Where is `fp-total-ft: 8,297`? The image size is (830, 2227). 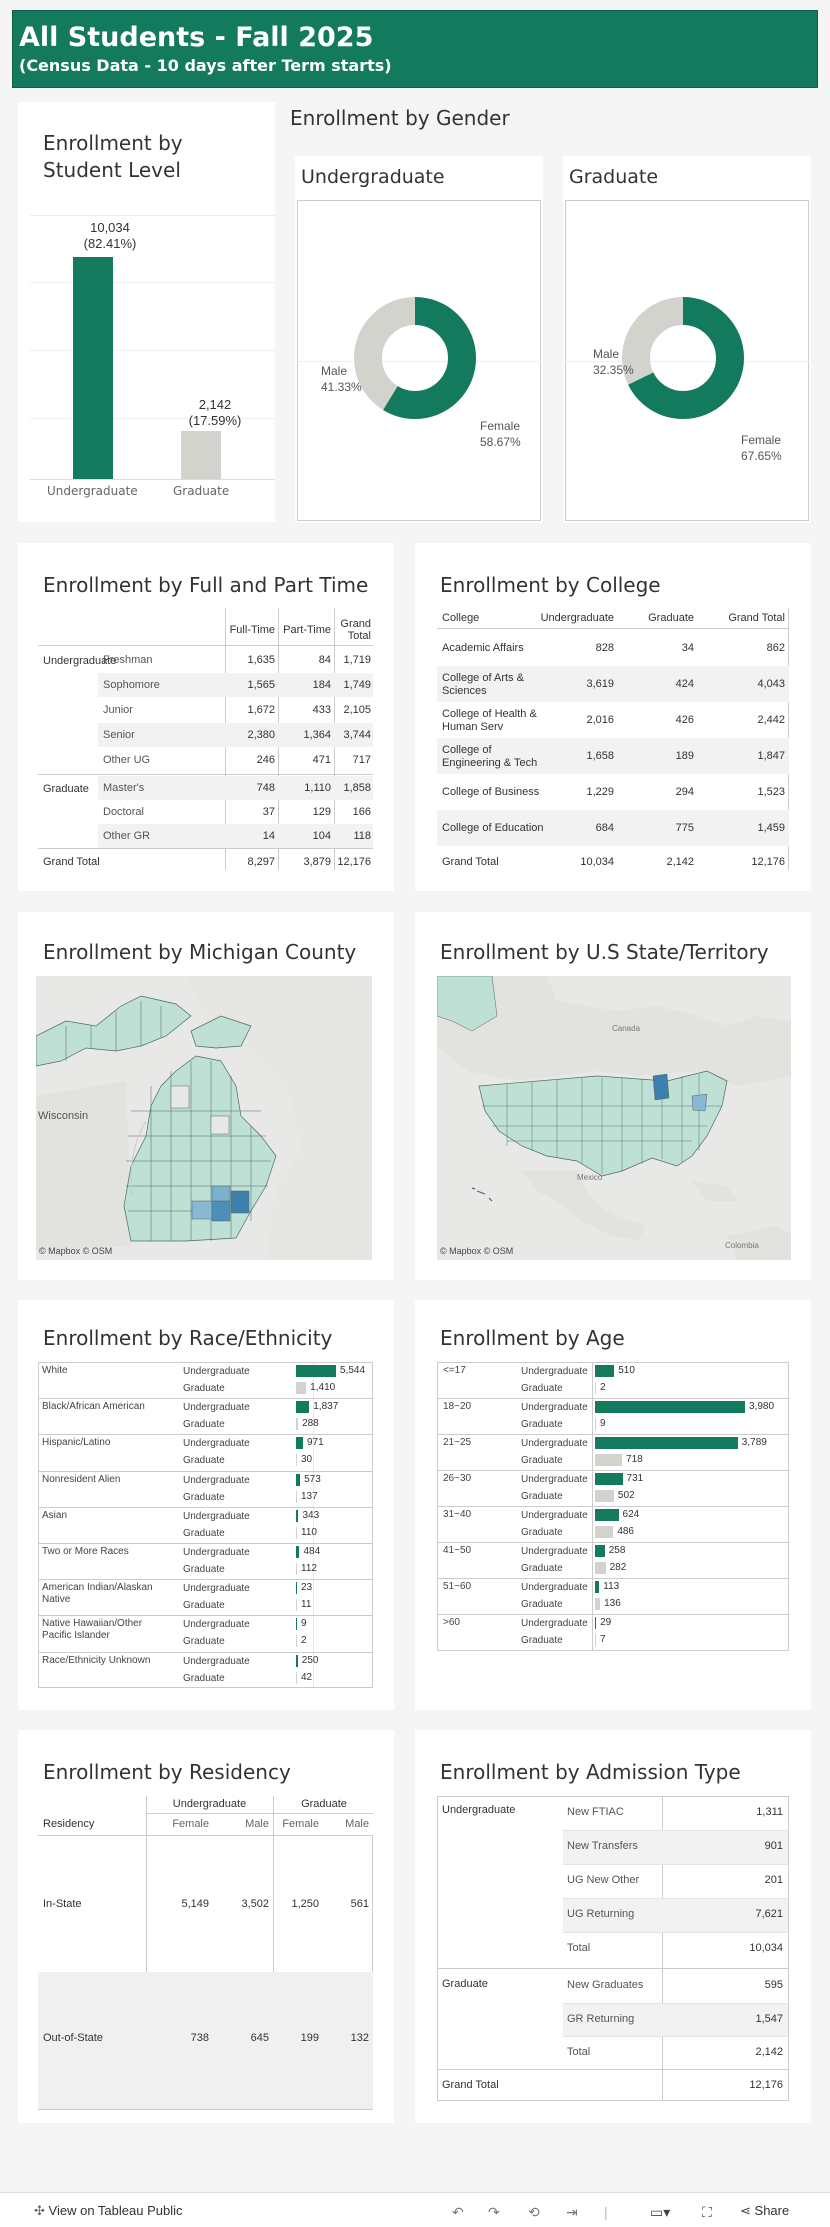
fp-total-ft: 8,297 is located at coordinates (261, 862).